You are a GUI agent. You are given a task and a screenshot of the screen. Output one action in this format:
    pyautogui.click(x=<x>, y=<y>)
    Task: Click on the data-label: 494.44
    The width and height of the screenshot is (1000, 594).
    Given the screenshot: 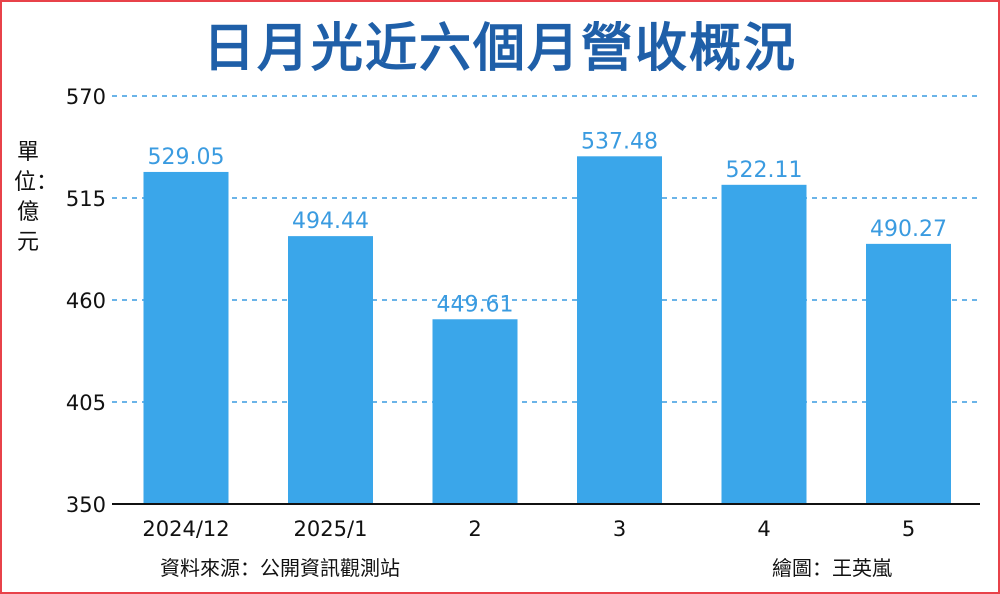 What is the action you would take?
    pyautogui.click(x=330, y=221)
    